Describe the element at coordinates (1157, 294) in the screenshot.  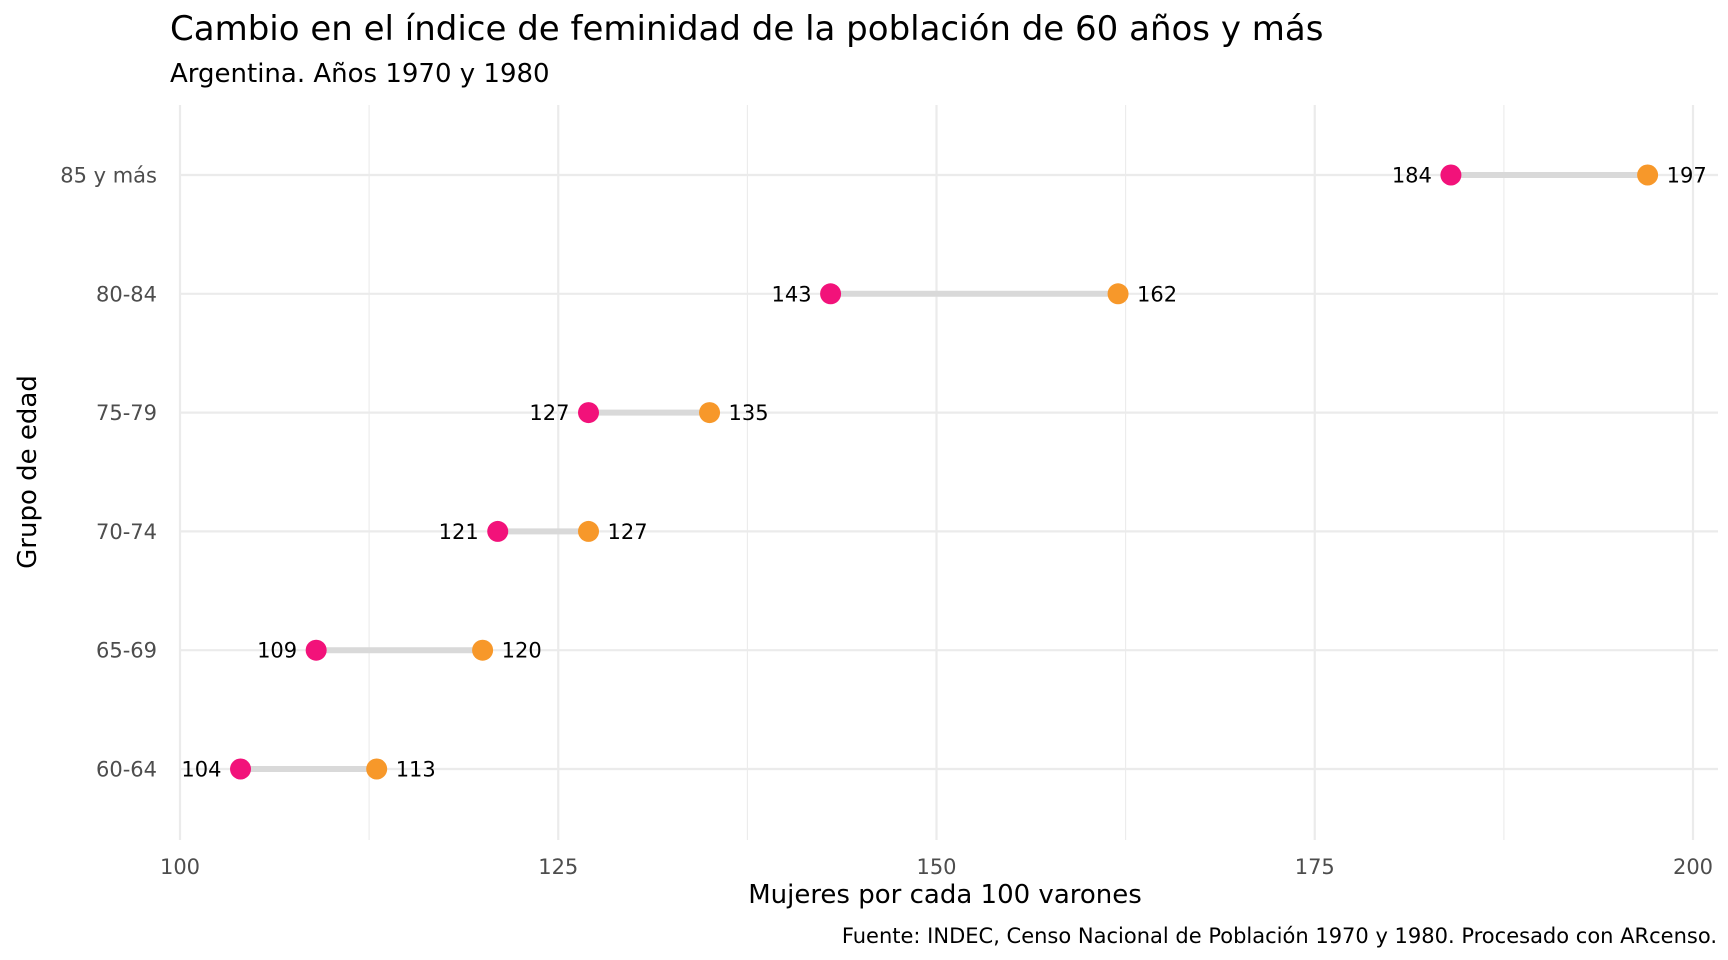
I see `data-label-1980: 162` at that location.